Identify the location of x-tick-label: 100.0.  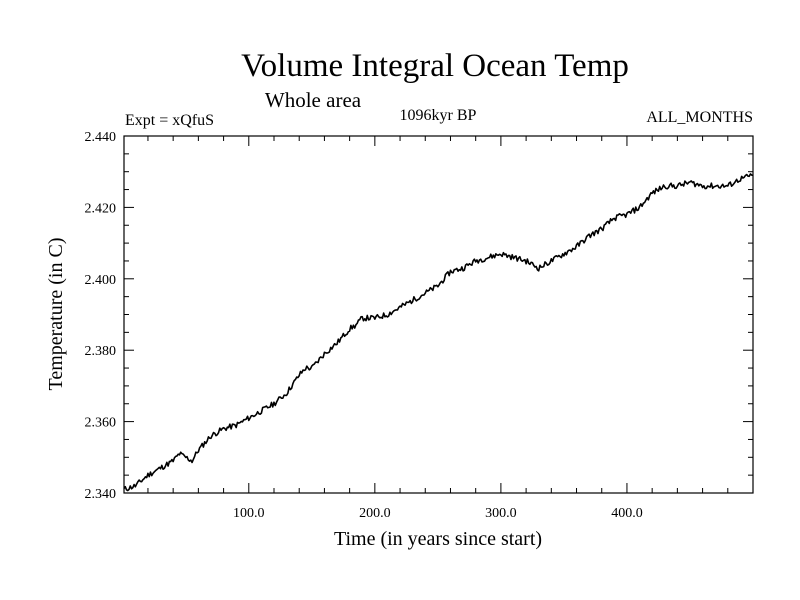
(249, 513).